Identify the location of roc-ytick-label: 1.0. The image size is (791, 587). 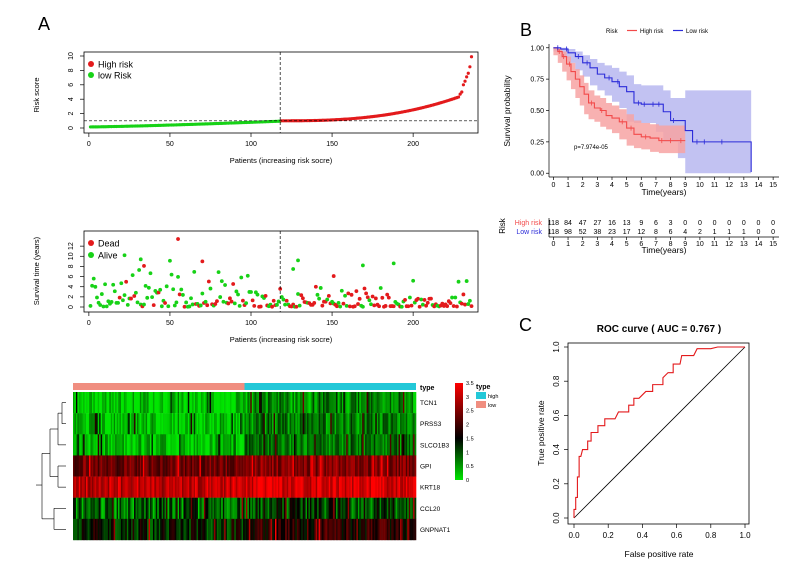
(556, 347).